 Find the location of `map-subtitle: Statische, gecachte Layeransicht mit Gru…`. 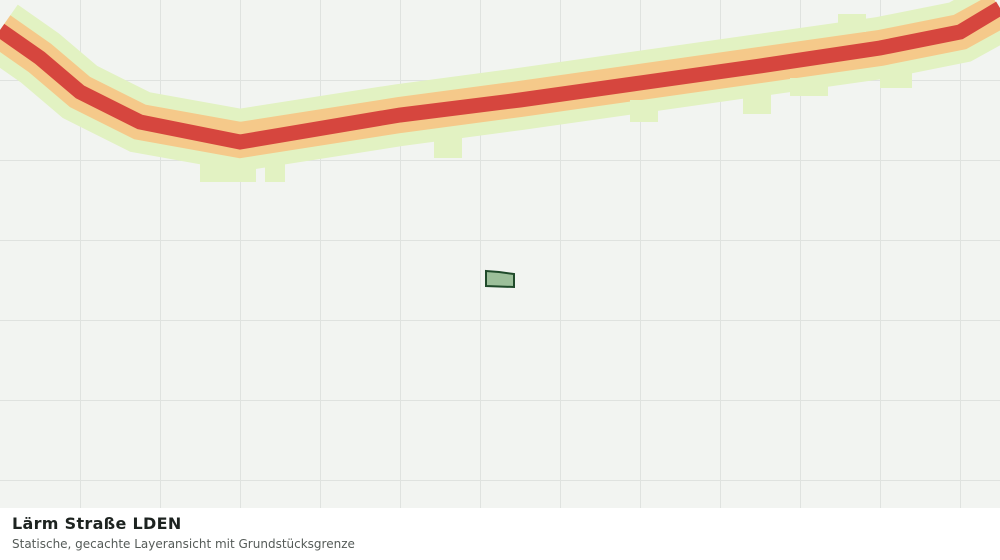

map-subtitle: Statische, gecachte Layeransicht mit Gru… is located at coordinates (183, 544).